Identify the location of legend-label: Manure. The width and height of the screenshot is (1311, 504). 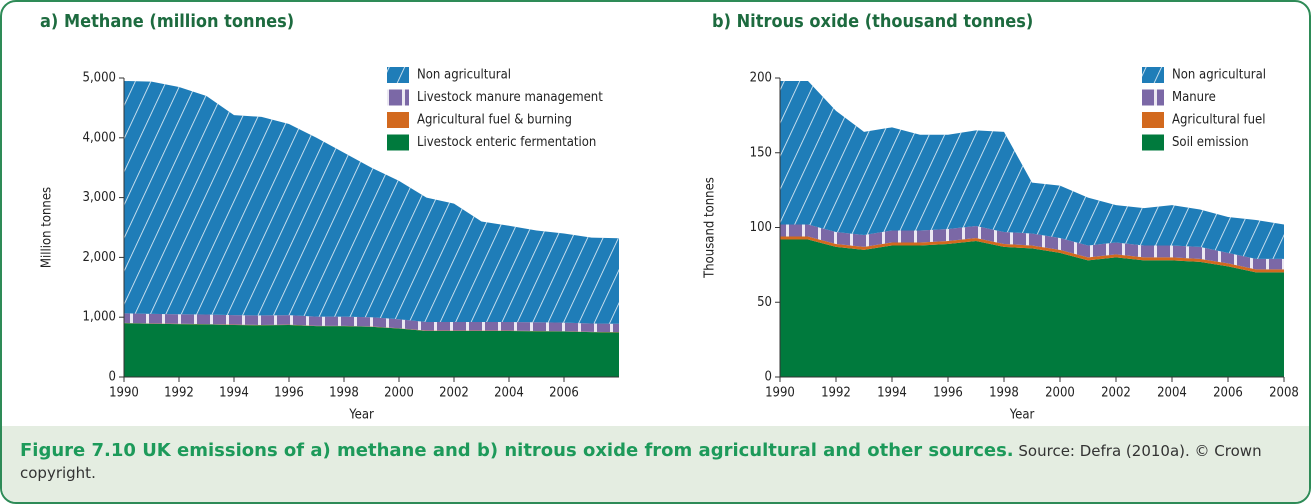
(1194, 97).